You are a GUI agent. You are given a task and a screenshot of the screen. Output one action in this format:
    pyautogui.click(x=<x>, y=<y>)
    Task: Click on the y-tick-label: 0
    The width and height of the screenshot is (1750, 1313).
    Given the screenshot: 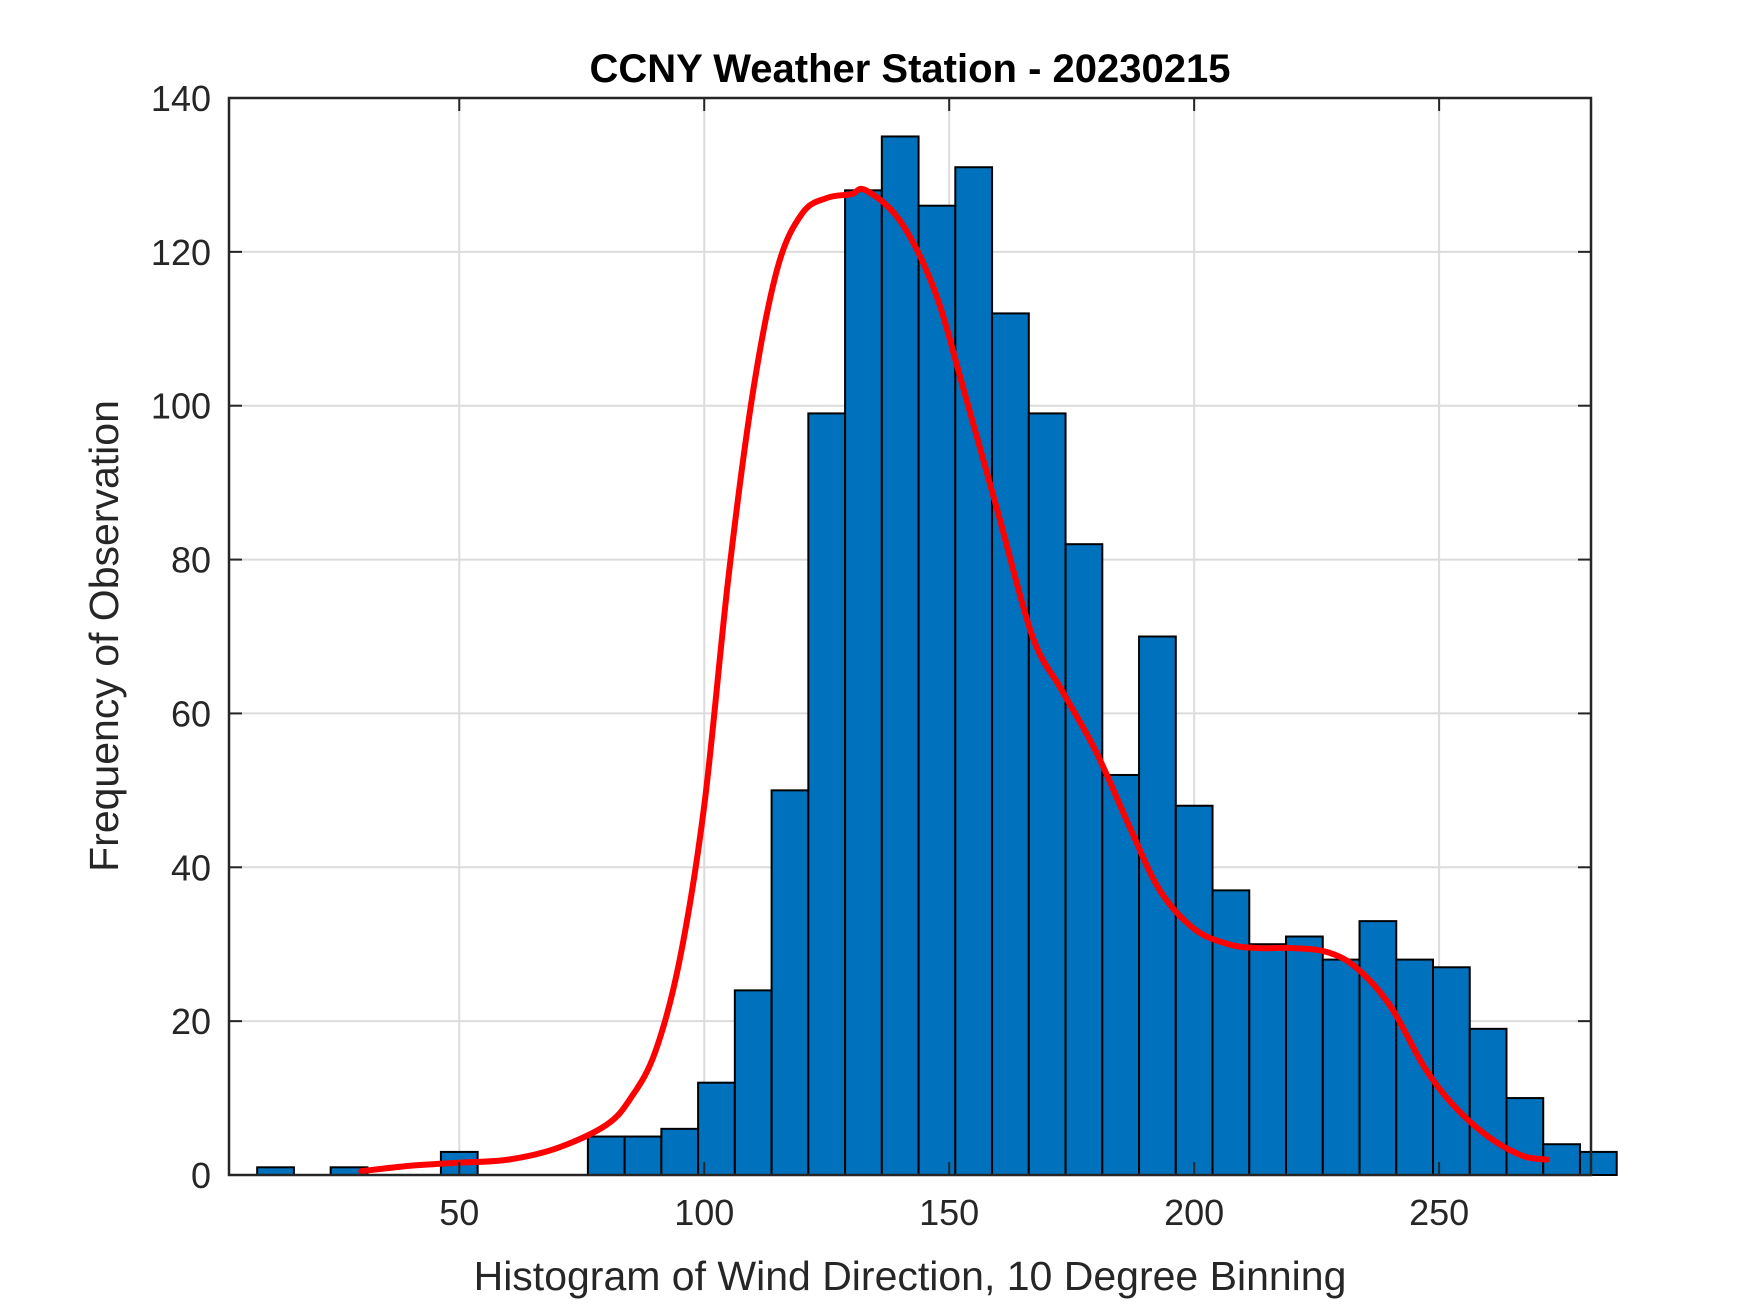 What is the action you would take?
    pyautogui.click(x=201, y=1175)
    